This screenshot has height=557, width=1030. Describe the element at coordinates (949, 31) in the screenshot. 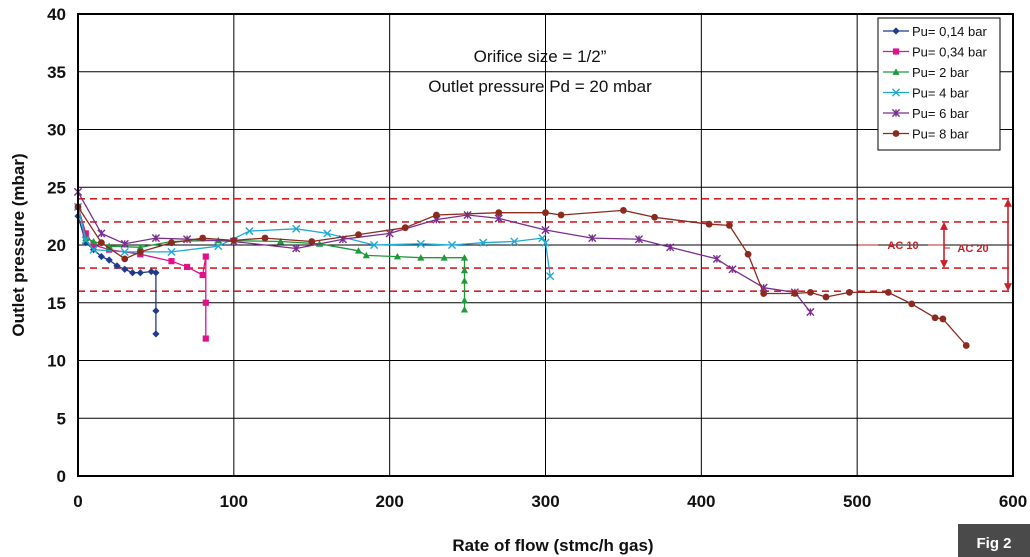

I see `legend-label: Pu= 0,14 bar` at that location.